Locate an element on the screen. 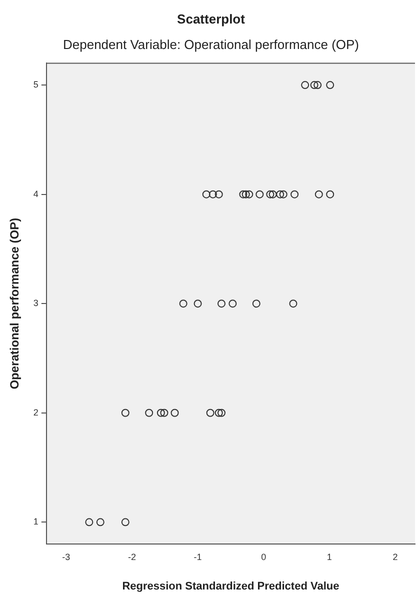 This screenshot has height=603, width=420. chart-subtitle: Dependent Variable: Operational performance (OP) is located at coordinates (211, 44).